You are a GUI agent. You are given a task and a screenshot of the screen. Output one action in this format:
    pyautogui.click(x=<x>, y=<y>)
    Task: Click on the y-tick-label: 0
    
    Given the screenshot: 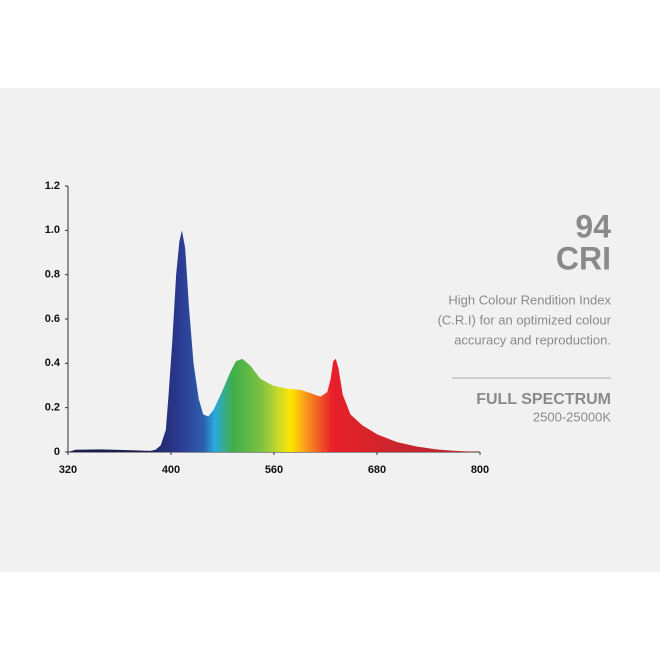 What is the action you would take?
    pyautogui.click(x=57, y=452)
    